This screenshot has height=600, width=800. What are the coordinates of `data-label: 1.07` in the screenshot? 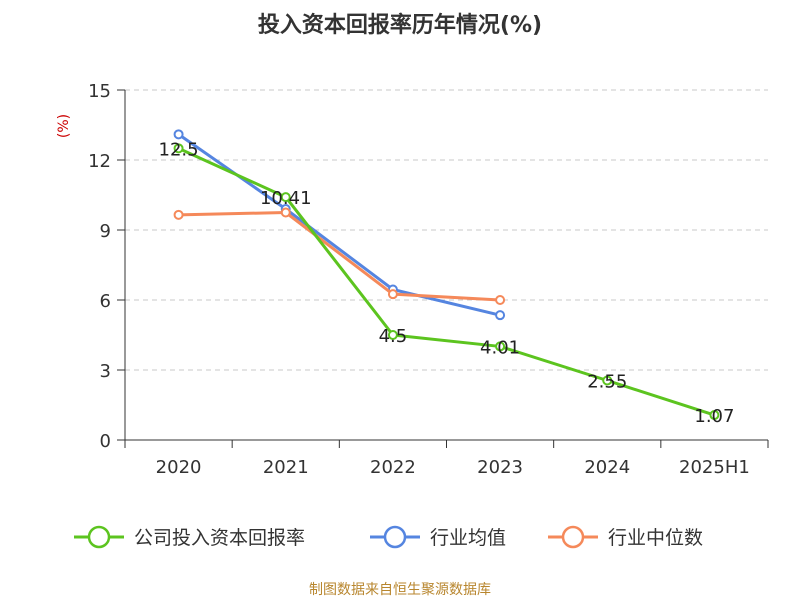 It's located at (714, 416).